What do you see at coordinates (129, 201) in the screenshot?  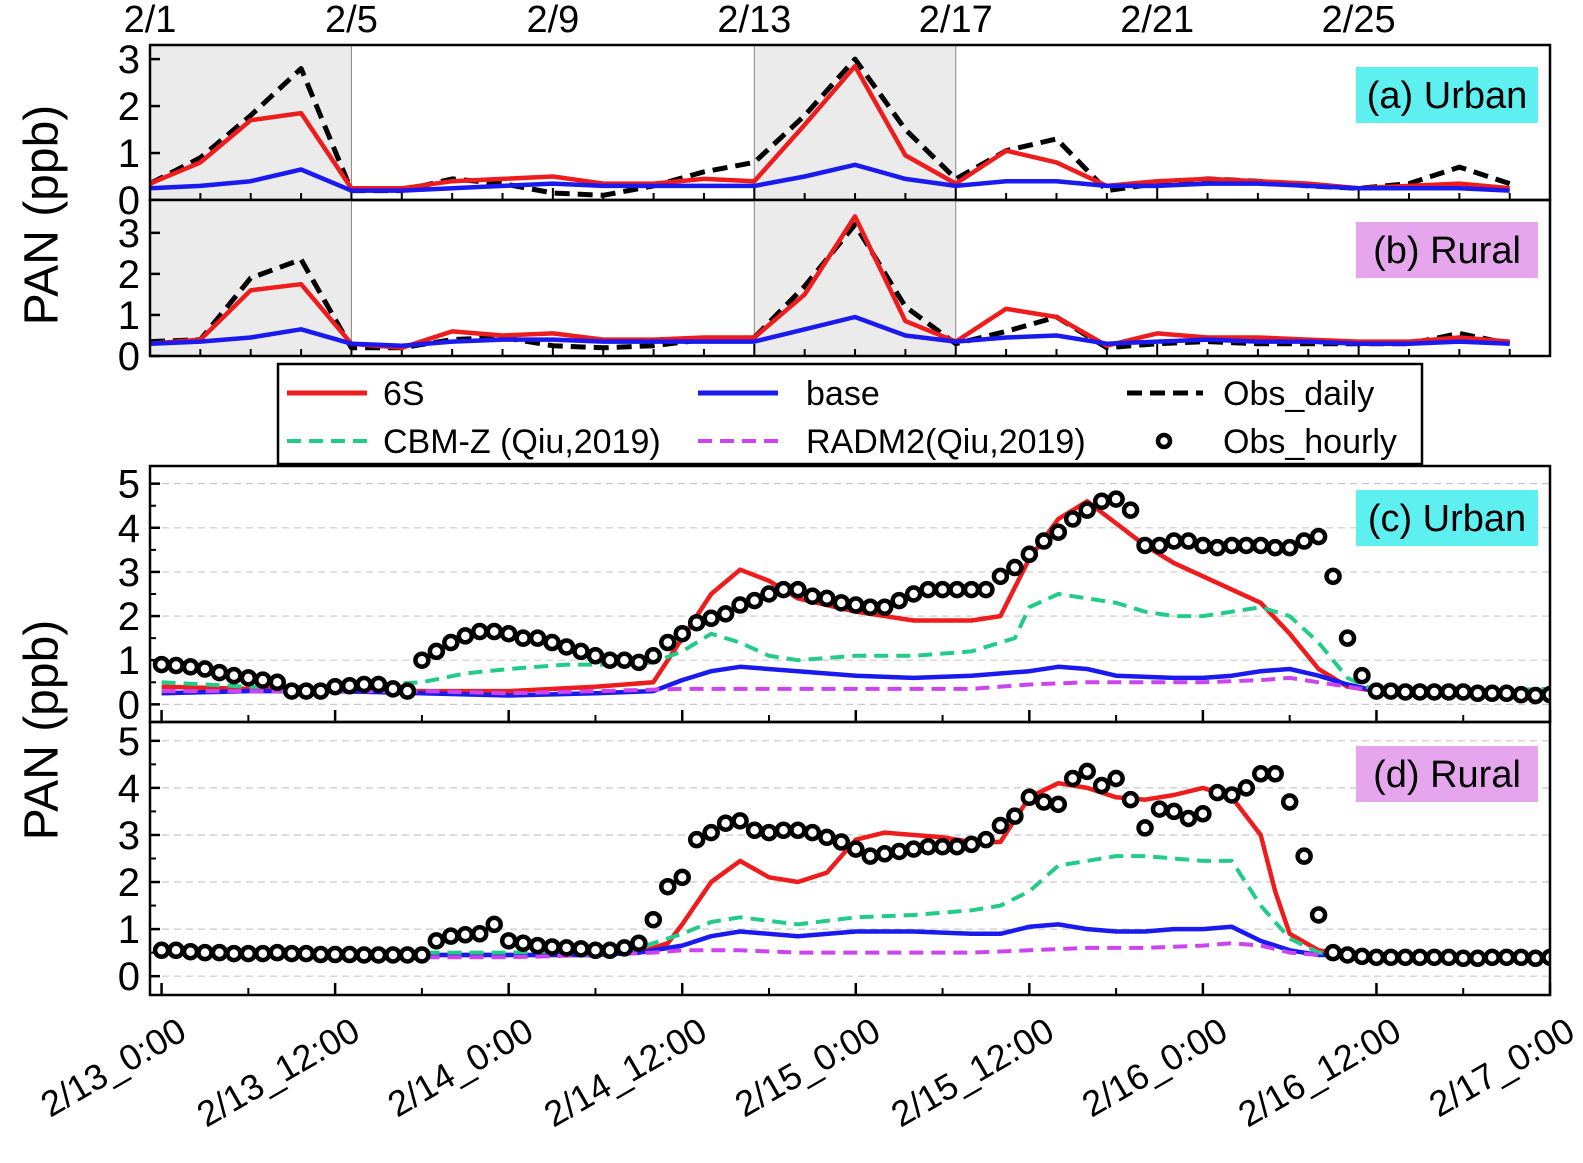 I see `y-tick-label: 0` at bounding box center [129, 201].